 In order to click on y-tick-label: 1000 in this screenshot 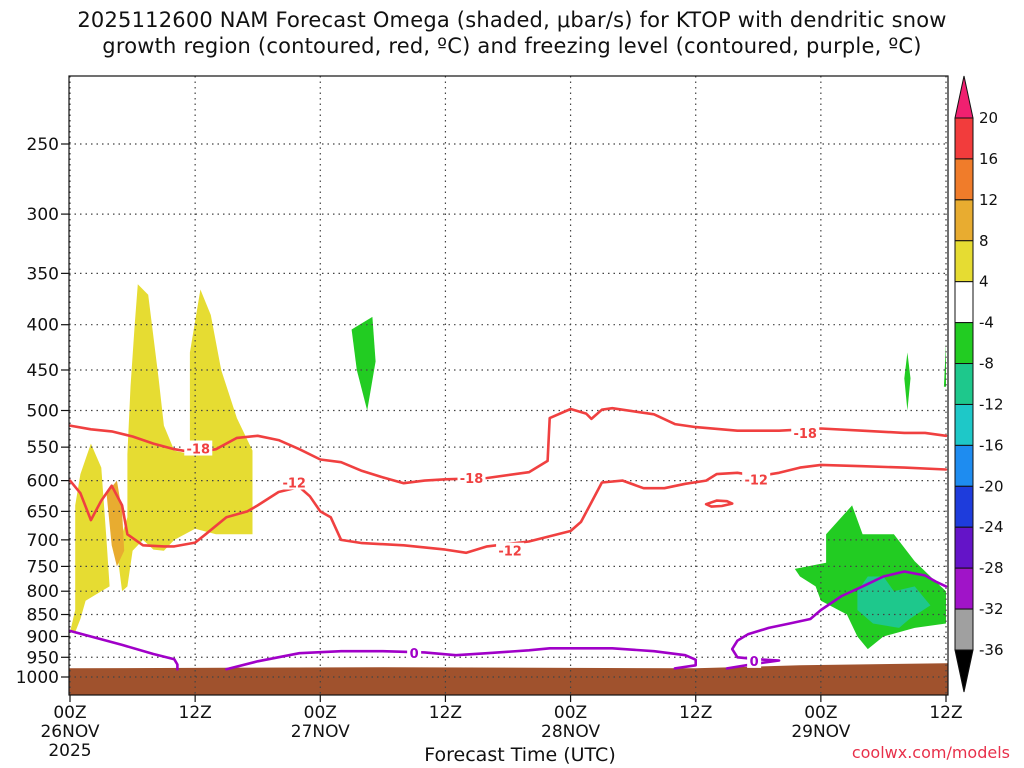, I will do `click(37, 678)`.